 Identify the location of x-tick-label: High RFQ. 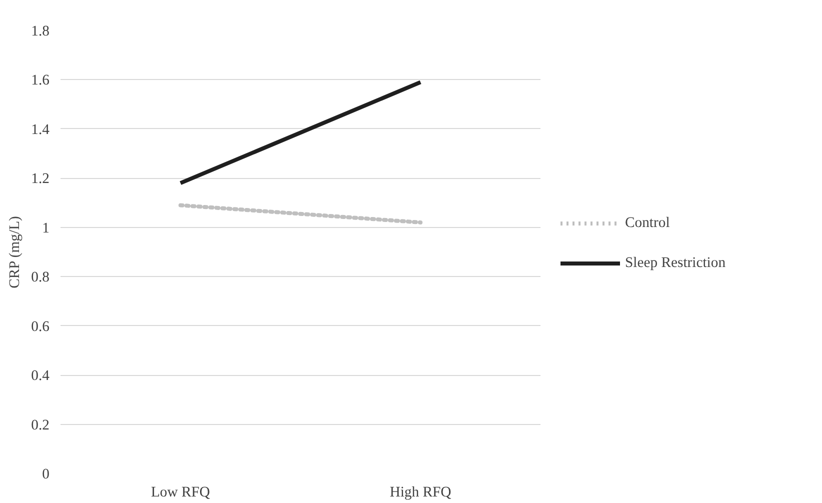
(421, 492).